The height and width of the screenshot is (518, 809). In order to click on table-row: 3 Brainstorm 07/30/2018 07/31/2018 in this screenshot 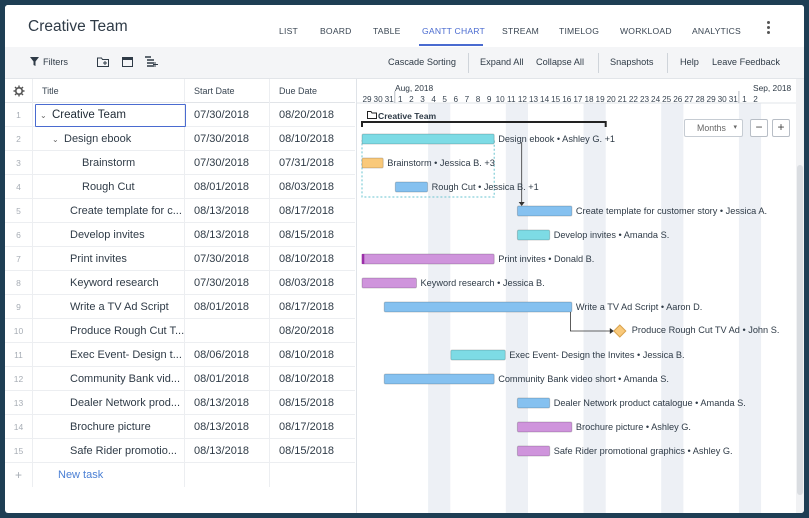, I will do `click(180, 163)`.